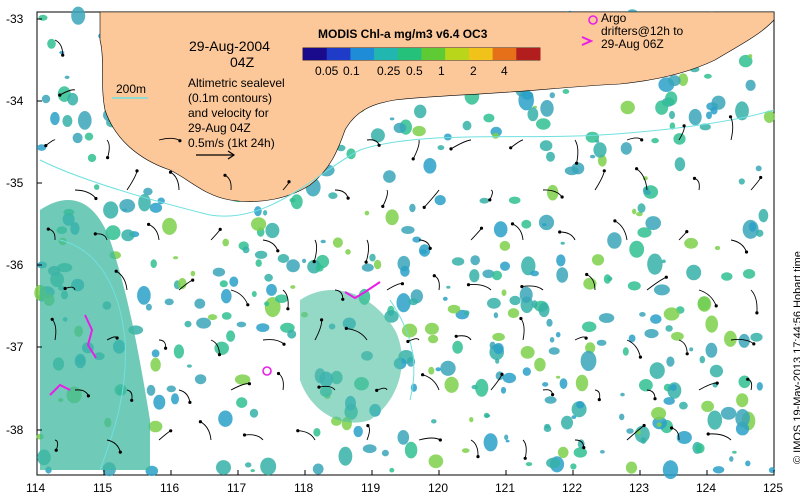  Describe the element at coordinates (237, 488) in the screenshot. I see `x-tick-label: 117` at that location.